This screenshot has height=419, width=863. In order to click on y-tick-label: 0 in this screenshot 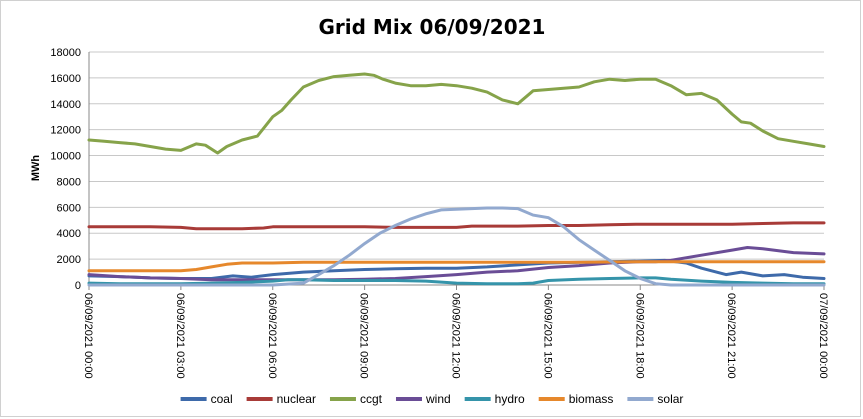, I will do `click(78, 286)`.